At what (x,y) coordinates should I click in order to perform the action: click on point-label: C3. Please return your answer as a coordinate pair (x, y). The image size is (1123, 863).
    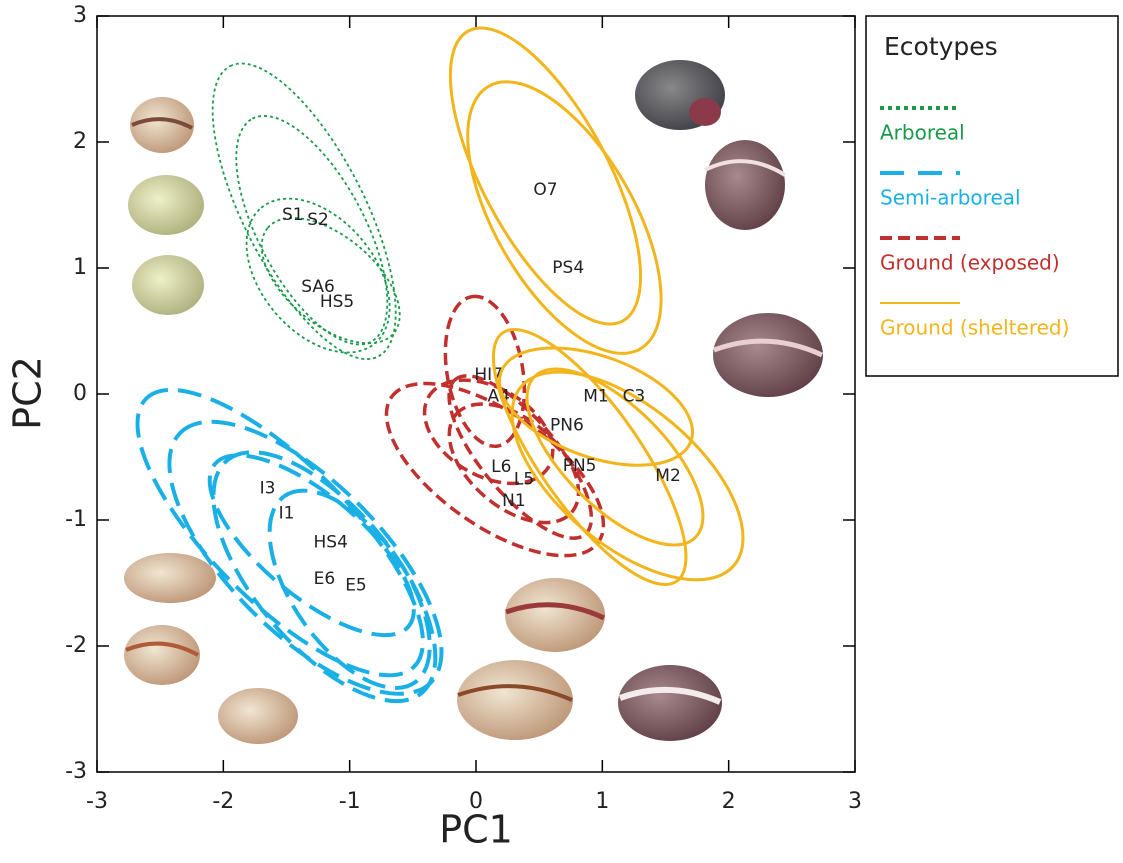
    Looking at the image, I should click on (634, 397).